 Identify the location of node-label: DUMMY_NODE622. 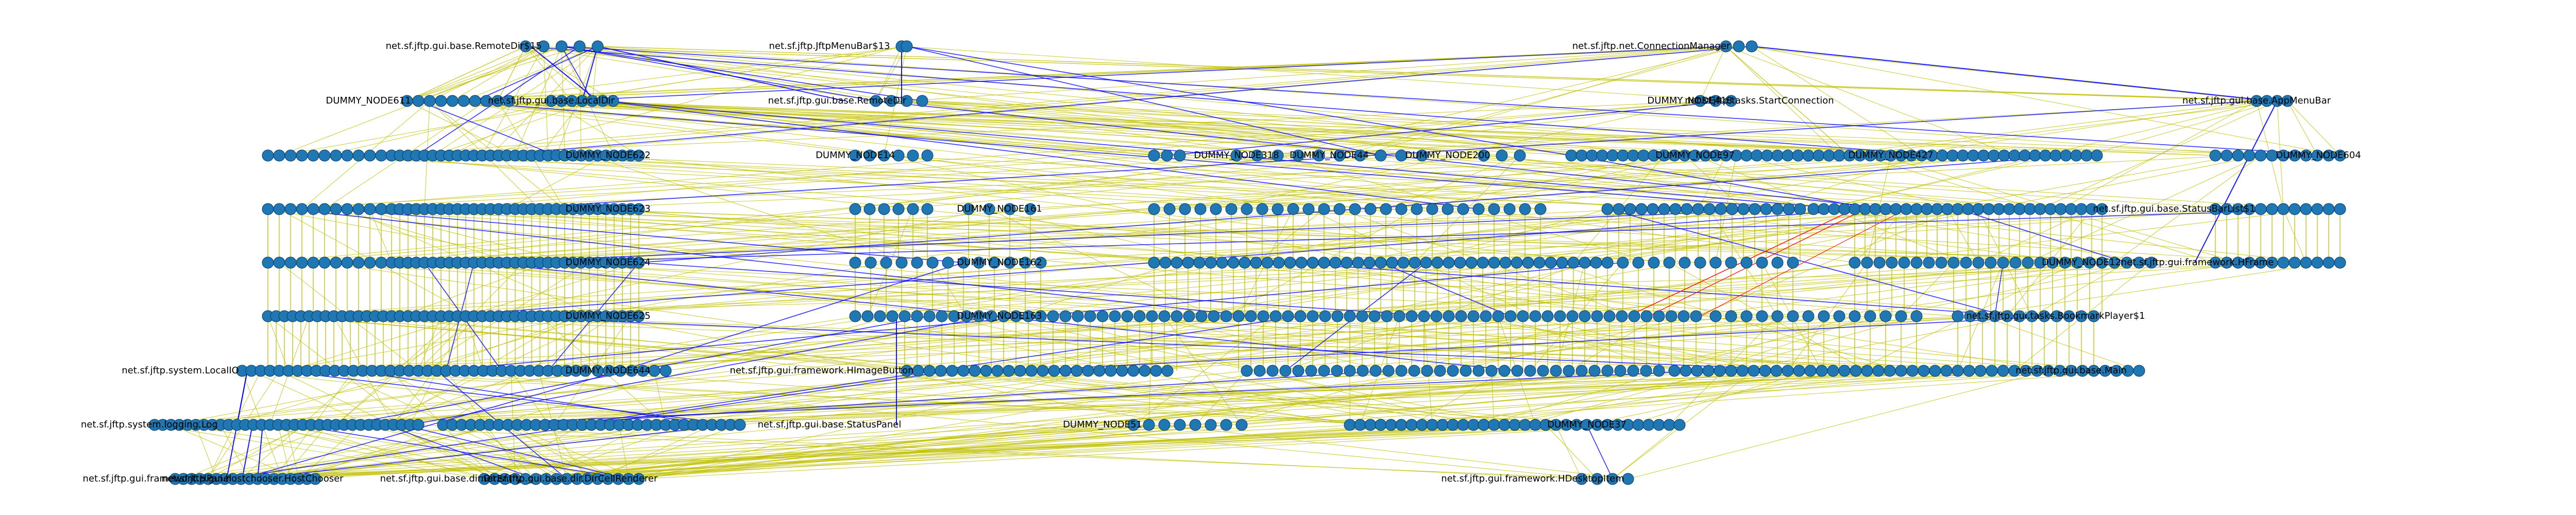
(607, 155).